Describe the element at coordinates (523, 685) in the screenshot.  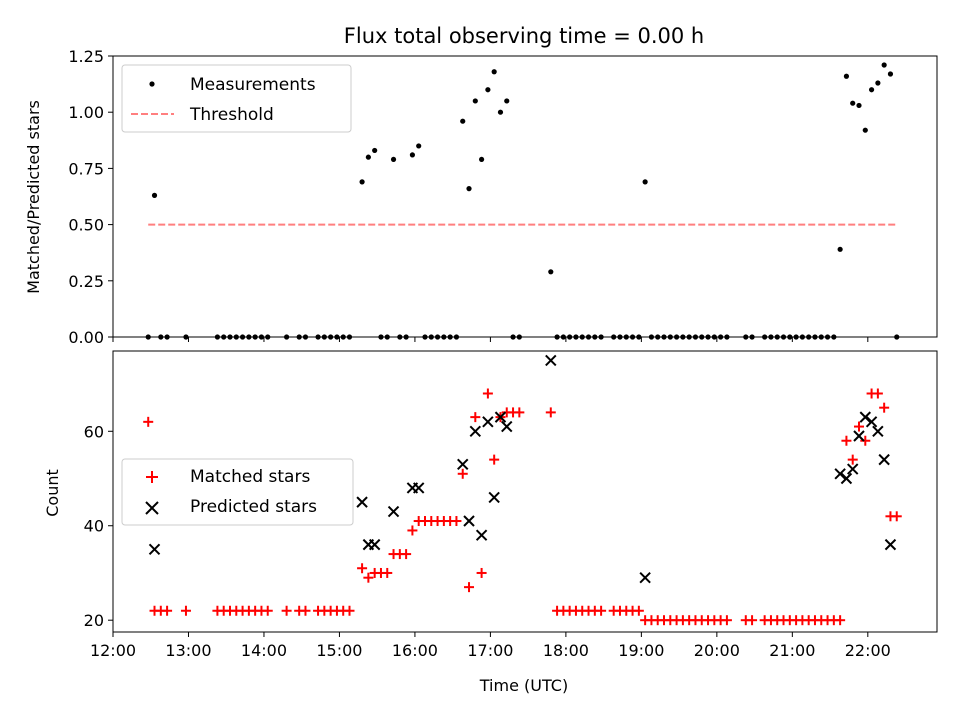
I see `x-axis-label: Time (UTC)` at that location.